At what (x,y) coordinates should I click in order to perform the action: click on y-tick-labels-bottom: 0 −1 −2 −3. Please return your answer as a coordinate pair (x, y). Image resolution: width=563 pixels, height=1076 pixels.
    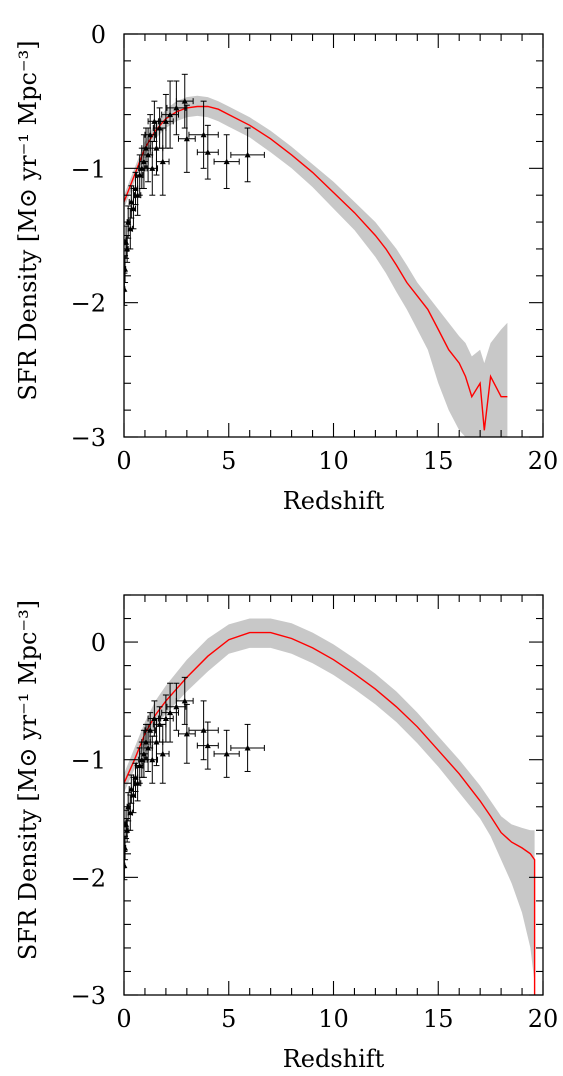
    Looking at the image, I should click on (88, 819).